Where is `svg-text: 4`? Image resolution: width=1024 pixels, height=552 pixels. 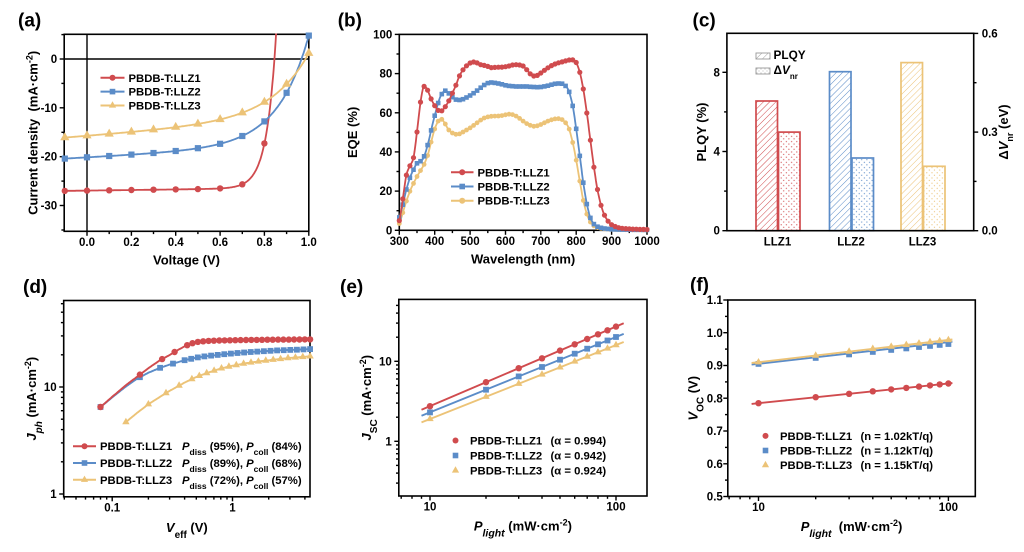 svg-text: 4 is located at coordinates (716, 153).